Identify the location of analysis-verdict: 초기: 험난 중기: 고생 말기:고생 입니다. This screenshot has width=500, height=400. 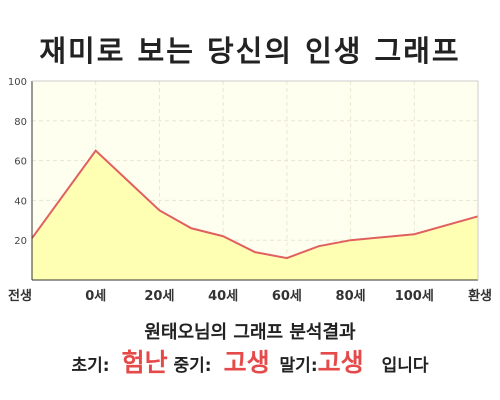
(250, 361).